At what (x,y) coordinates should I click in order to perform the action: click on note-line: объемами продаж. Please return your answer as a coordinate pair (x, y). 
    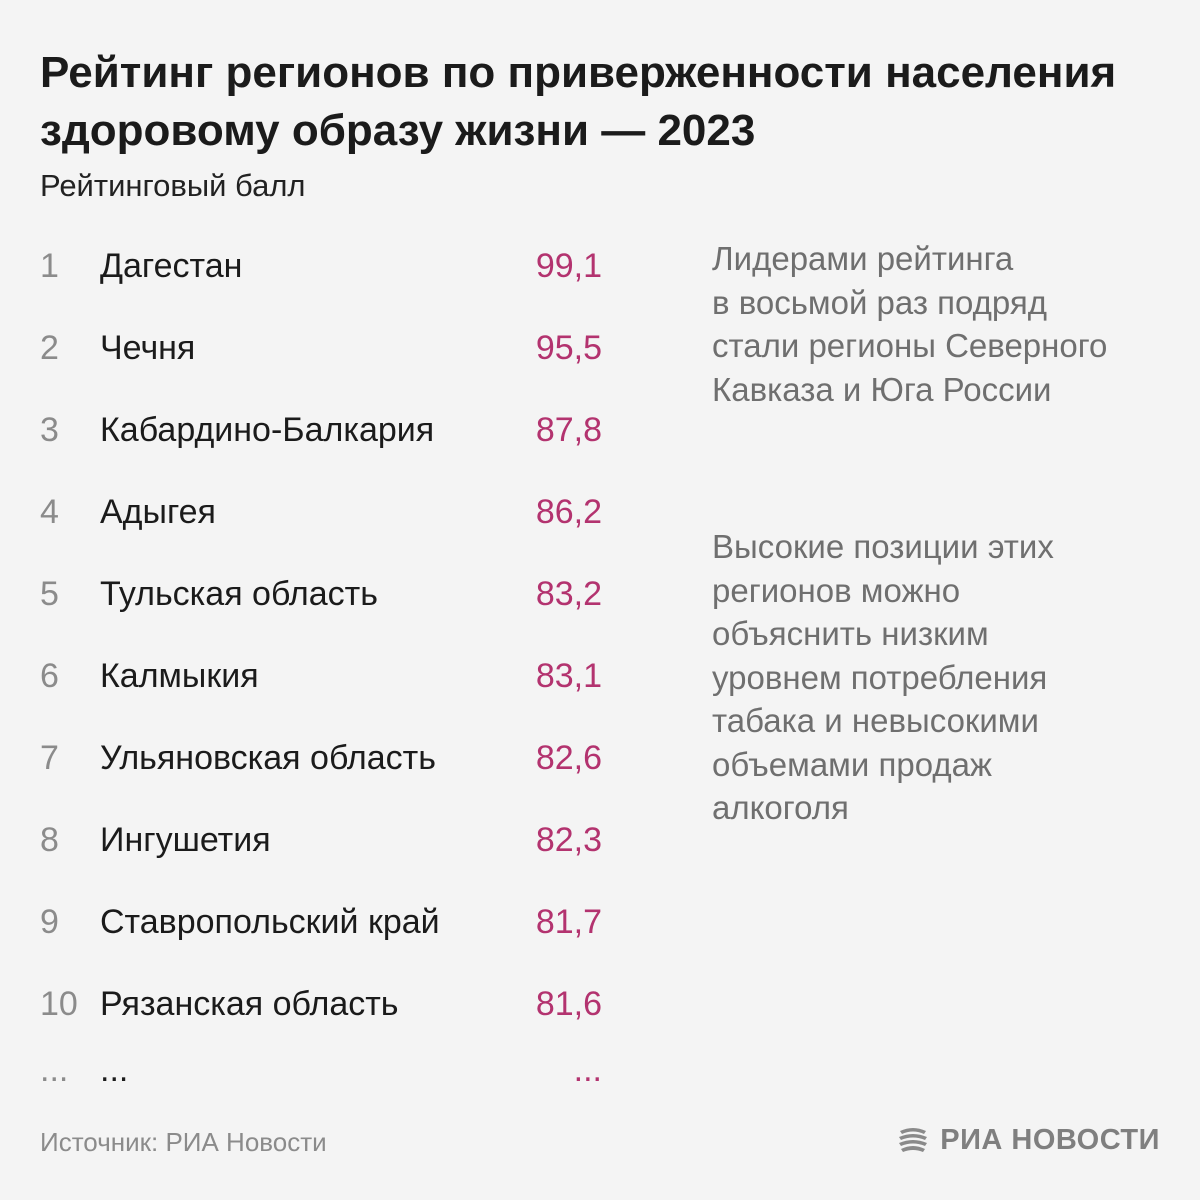
    Looking at the image, I should click on (852, 764).